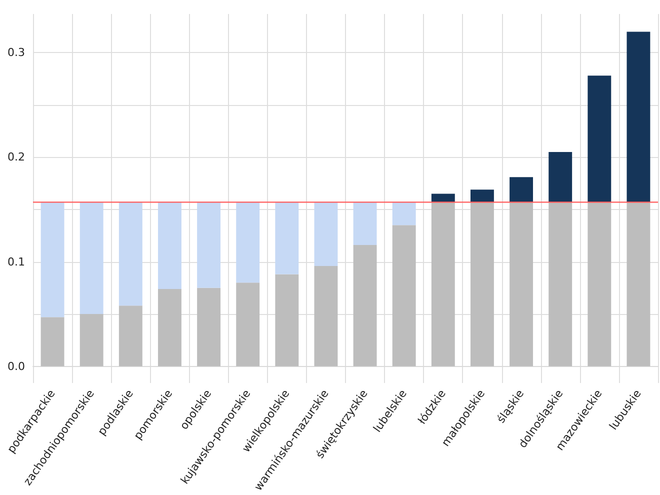 The image size is (660, 495). I want to click on y-tick-label: 0.0, so click(16, 366).